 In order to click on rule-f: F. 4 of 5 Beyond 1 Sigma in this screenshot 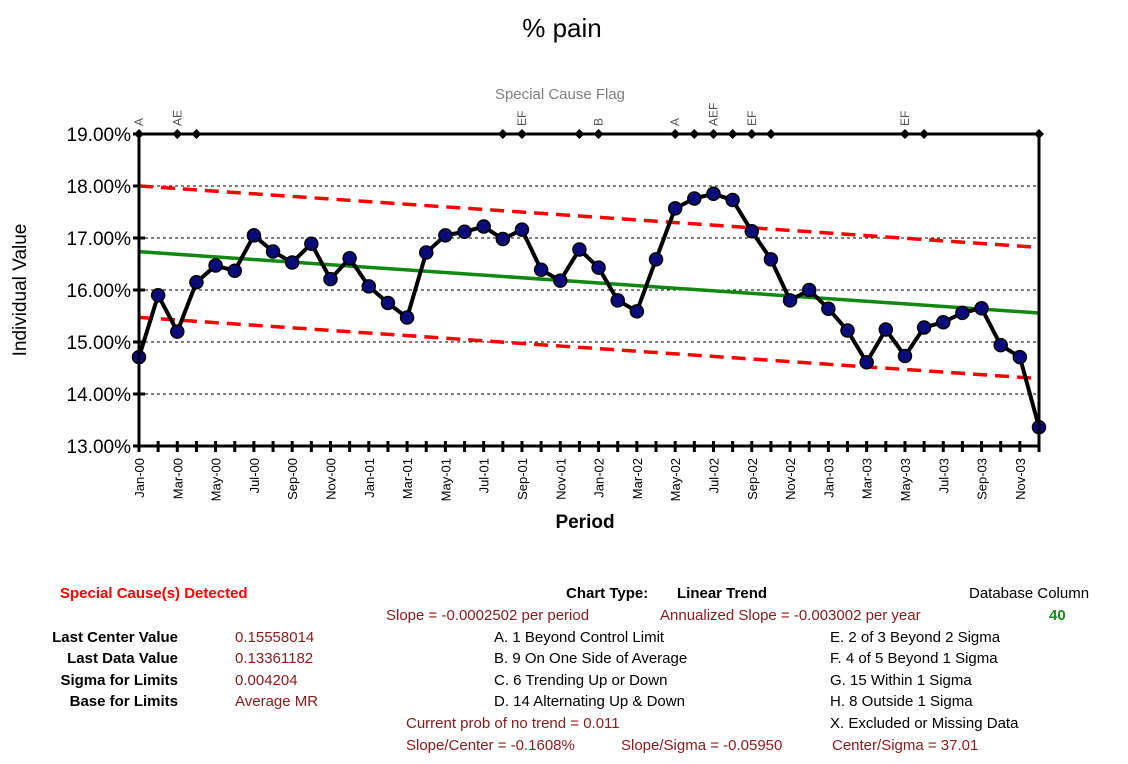, I will do `click(914, 658)`.